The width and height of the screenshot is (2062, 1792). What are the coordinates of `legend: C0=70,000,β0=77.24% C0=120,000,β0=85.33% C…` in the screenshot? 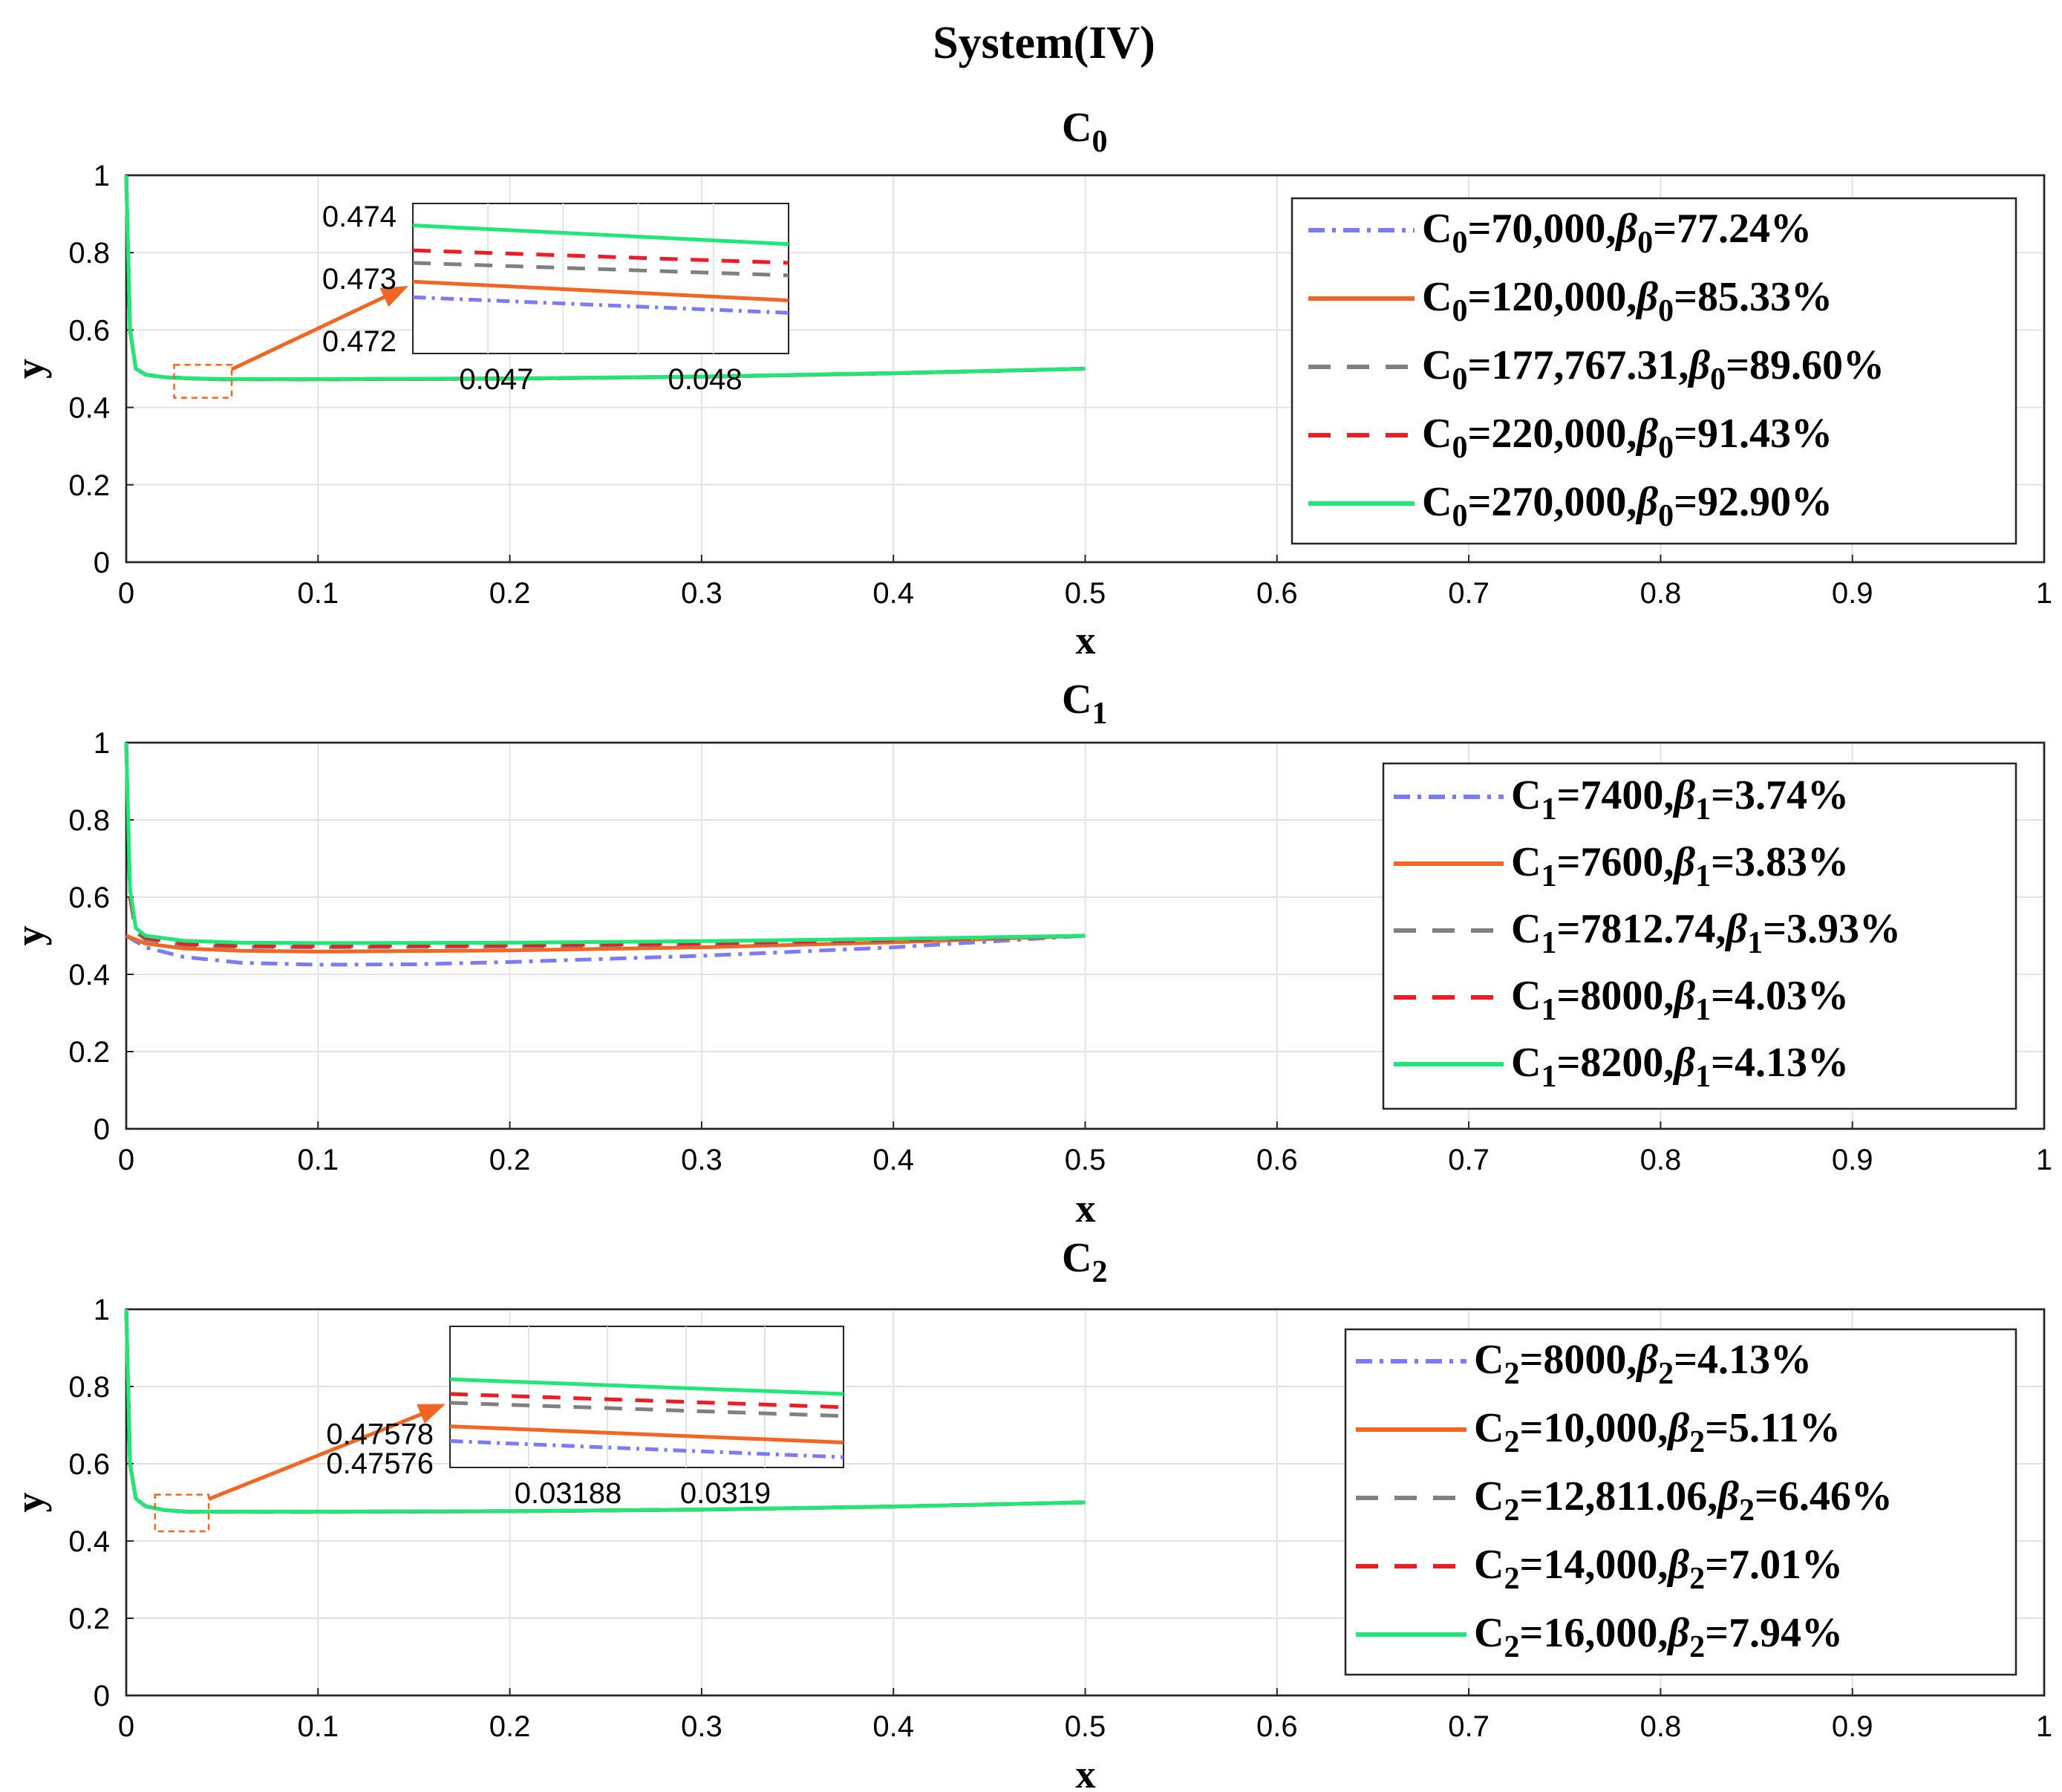 It's located at (1654, 371).